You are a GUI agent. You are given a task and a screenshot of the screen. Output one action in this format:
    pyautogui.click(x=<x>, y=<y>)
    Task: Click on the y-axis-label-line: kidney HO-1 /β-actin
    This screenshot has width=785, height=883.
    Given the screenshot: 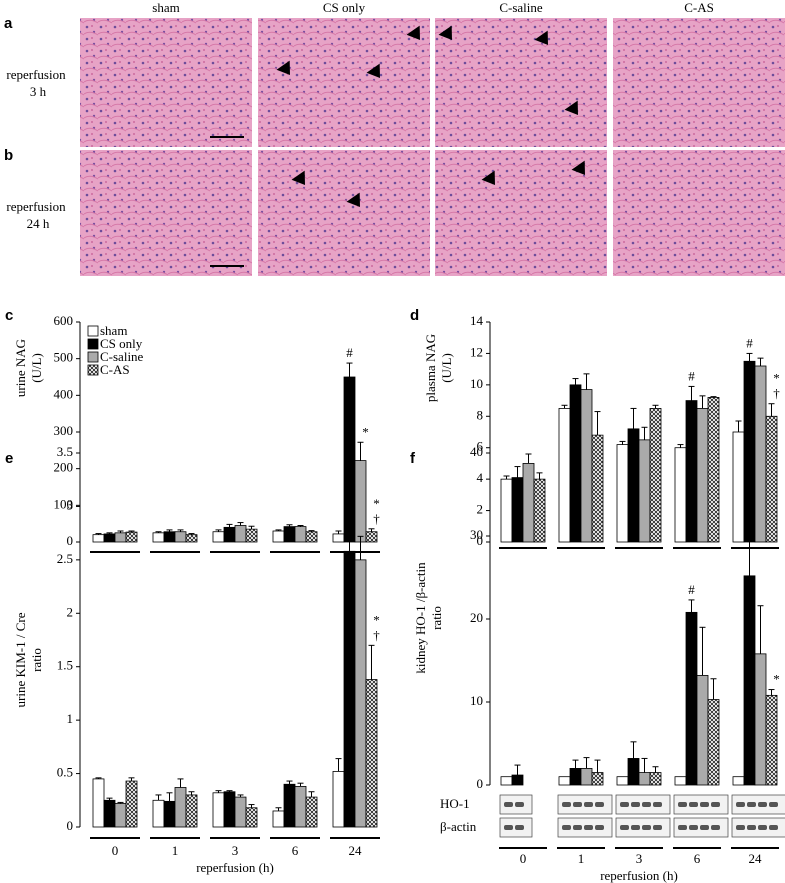 What is the action you would take?
    pyautogui.click(x=420, y=618)
    